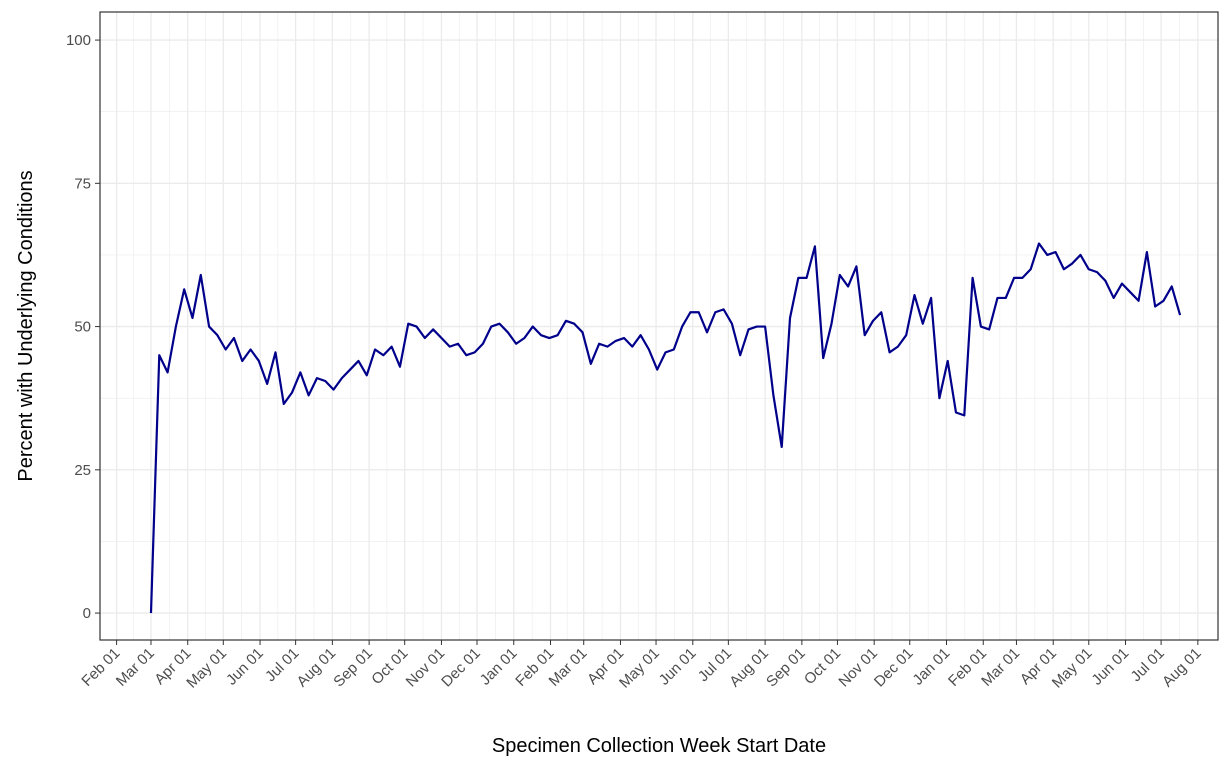 This screenshot has height=760, width=1228. I want to click on y-tick-label: 100, so click(78, 40).